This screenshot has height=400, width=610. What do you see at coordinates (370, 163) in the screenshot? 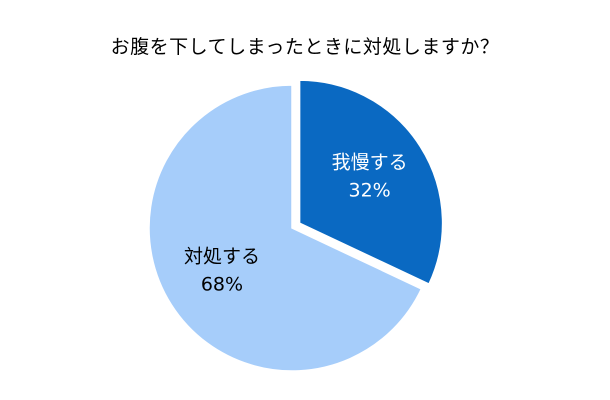
I see `slice-label-0: 我慢する` at bounding box center [370, 163].